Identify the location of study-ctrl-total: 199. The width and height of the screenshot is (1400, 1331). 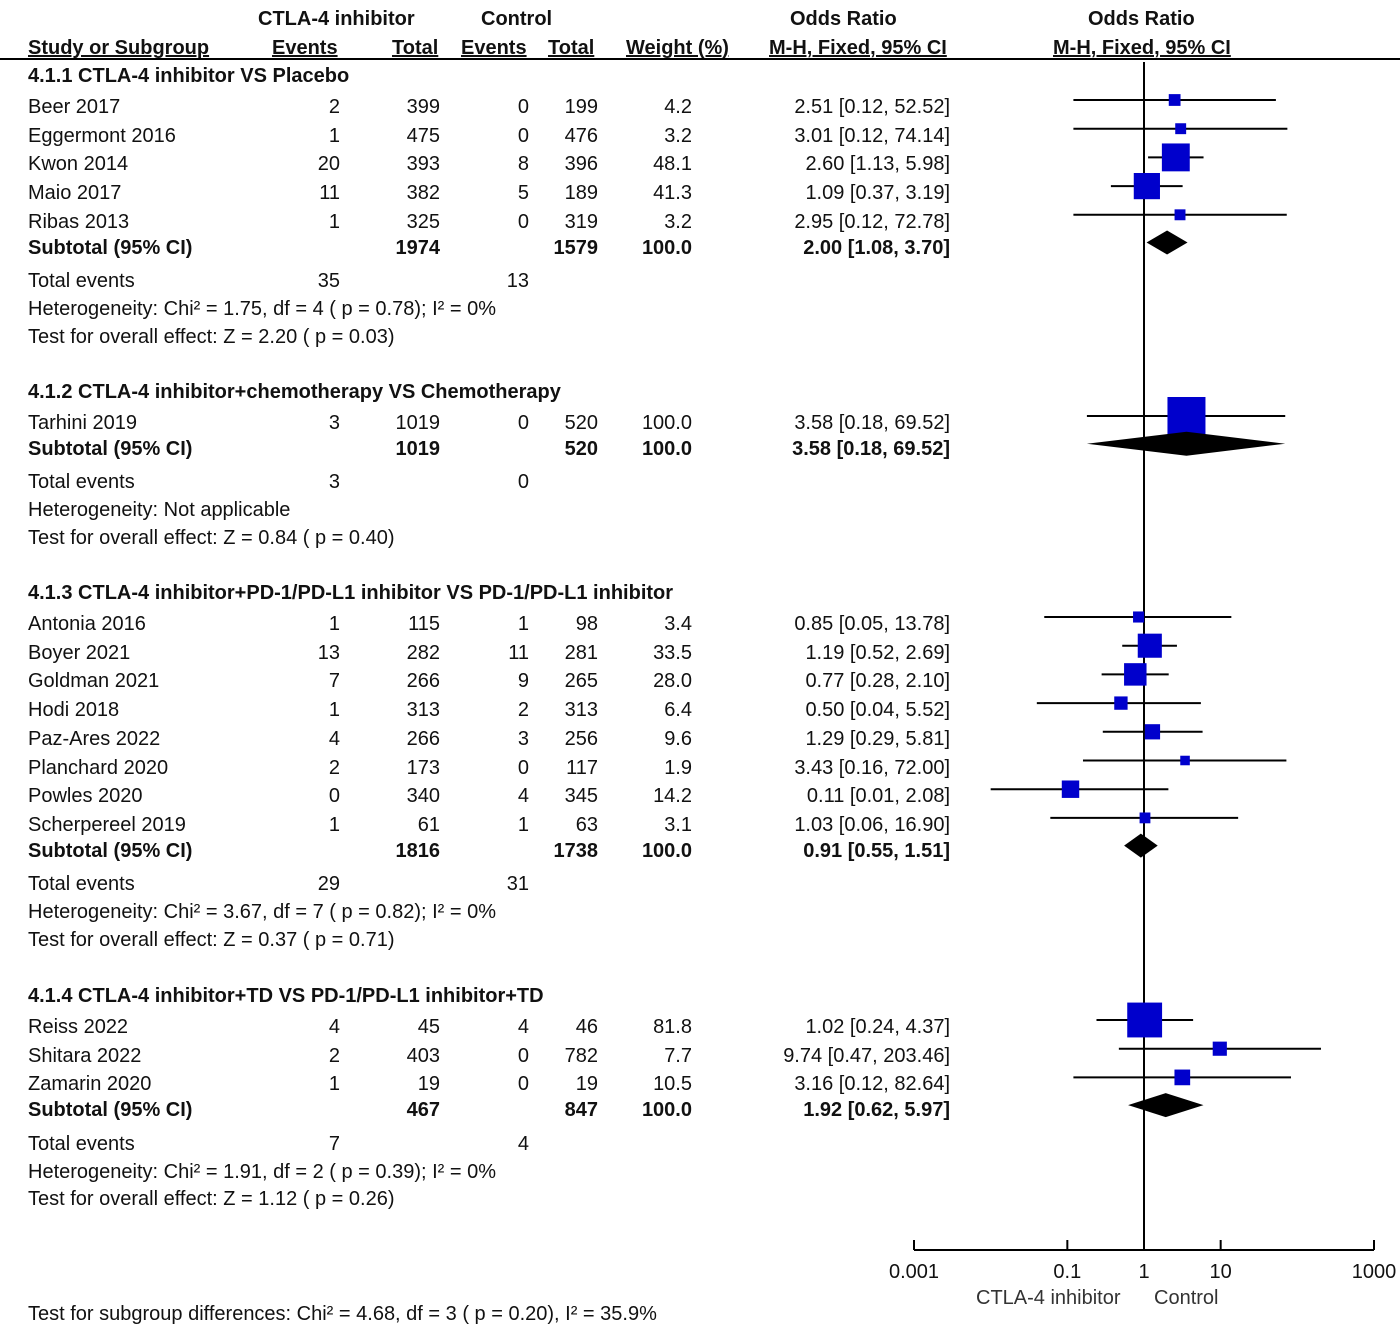
(581, 107).